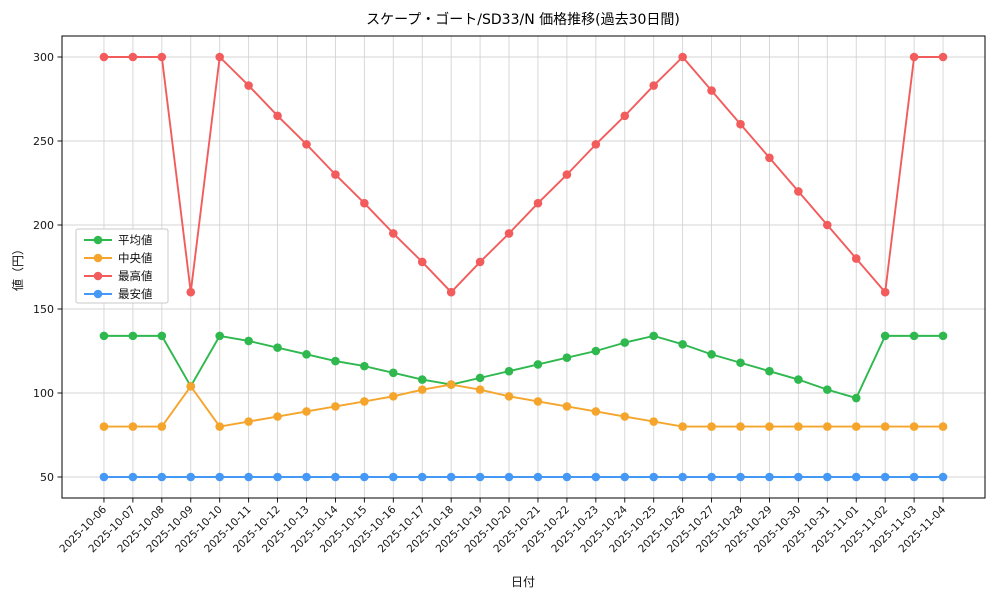 This screenshot has width=1000, height=600. I want to click on legend-item-average: 平均値, so click(118, 240).